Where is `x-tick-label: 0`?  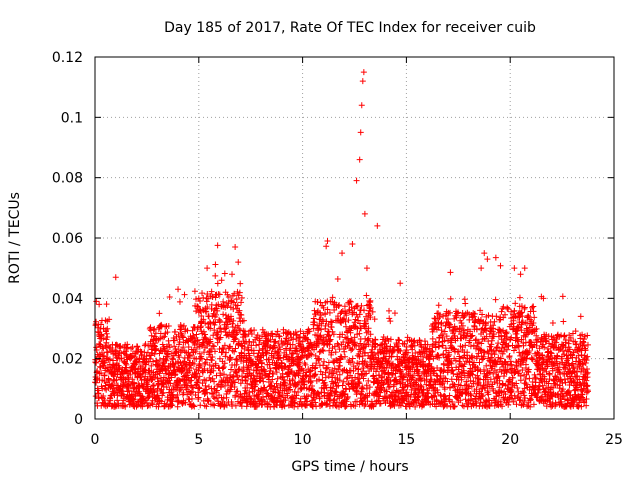 x-tick-label: 0 is located at coordinates (95, 440).